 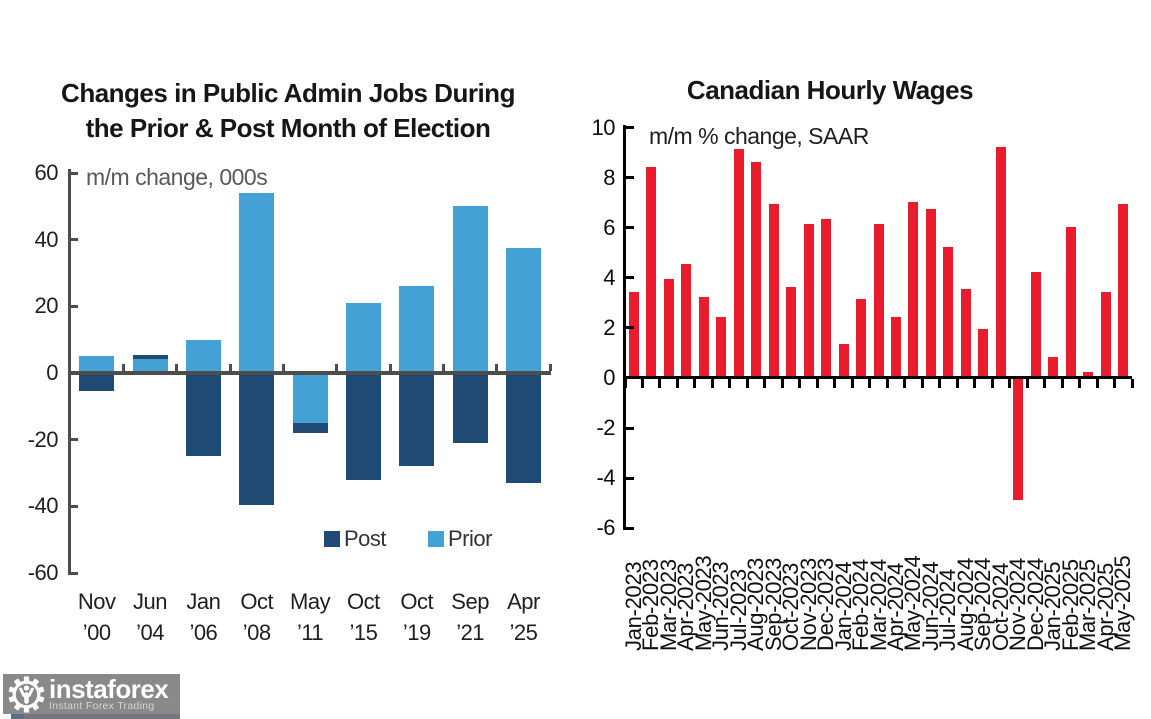 I want to click on right-x-label: Feb-2023, so click(x=651, y=605).